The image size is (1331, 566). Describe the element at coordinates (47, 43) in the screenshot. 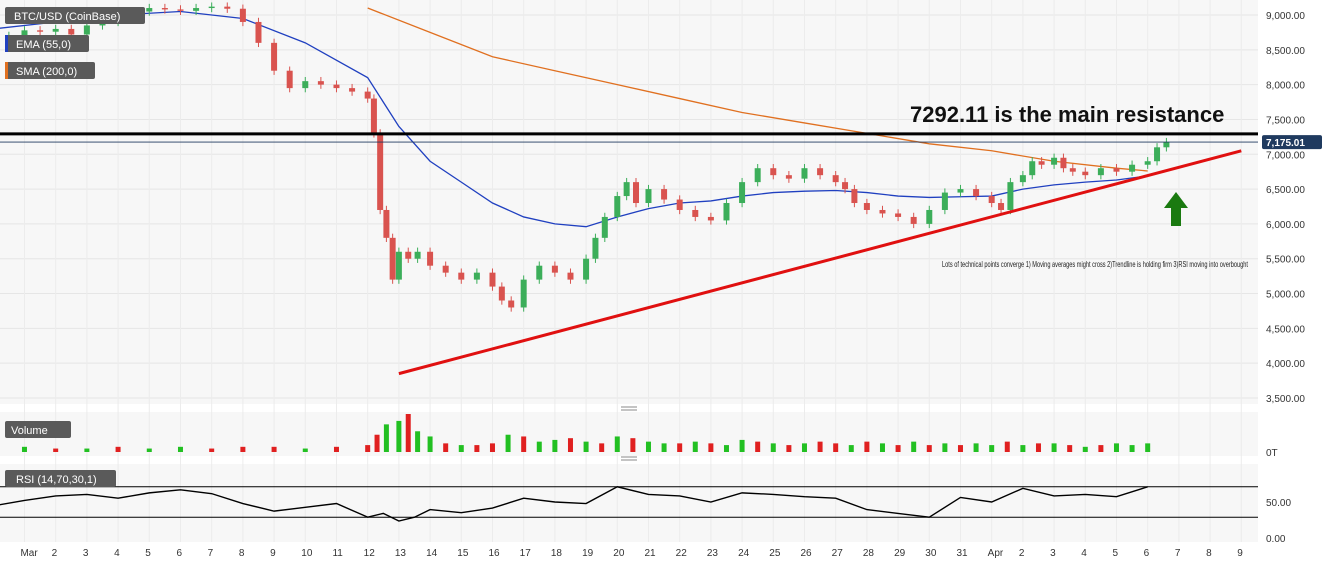

I see `legend-ema: EMA (55,0)` at that location.